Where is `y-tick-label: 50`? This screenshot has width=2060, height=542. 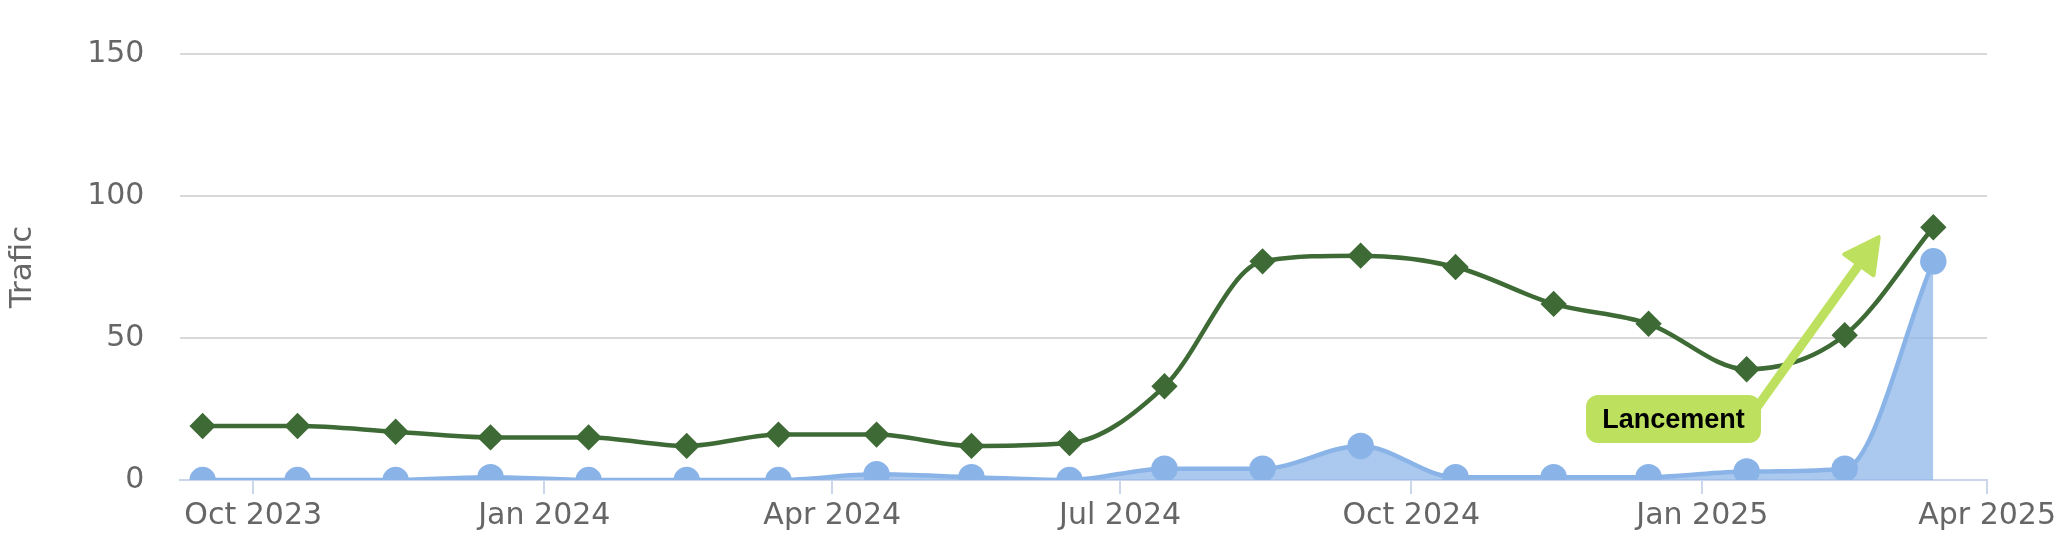
y-tick-label: 50 is located at coordinates (125, 335).